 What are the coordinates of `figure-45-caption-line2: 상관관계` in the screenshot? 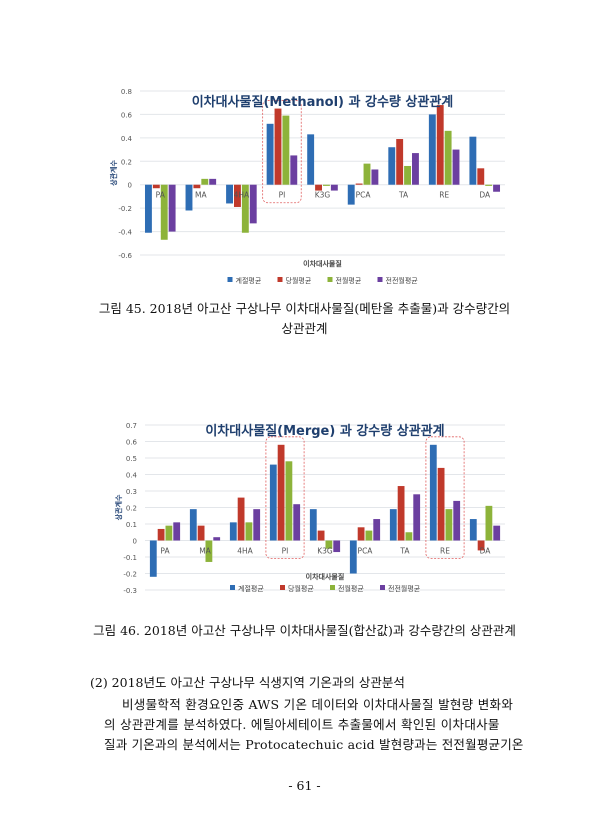 It's located at (304, 328).